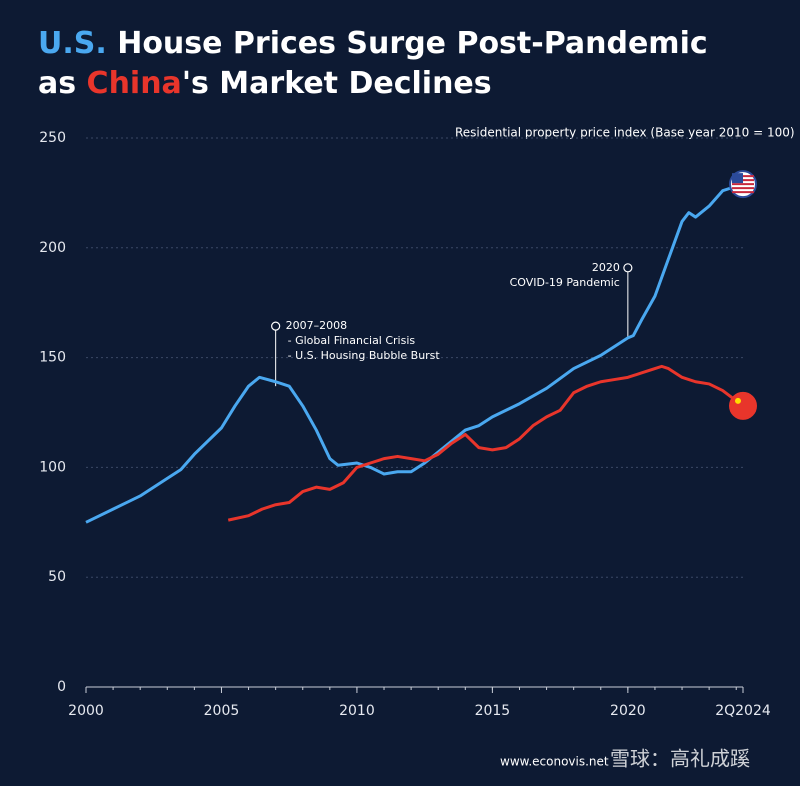 This screenshot has height=786, width=800. What do you see at coordinates (737, 178) in the screenshot?
I see `flag-canton` at bounding box center [737, 178].